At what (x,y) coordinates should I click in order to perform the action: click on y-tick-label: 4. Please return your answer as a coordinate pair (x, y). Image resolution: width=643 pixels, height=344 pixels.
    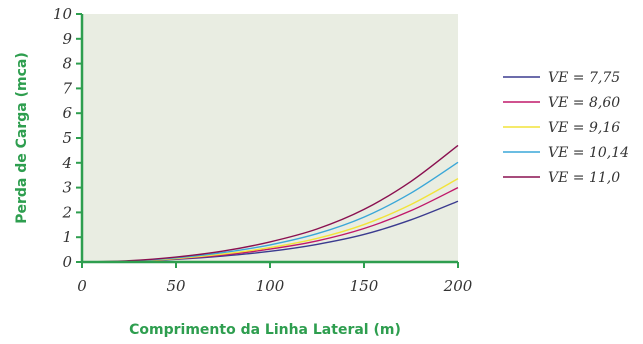
    Looking at the image, I should click on (66, 163).